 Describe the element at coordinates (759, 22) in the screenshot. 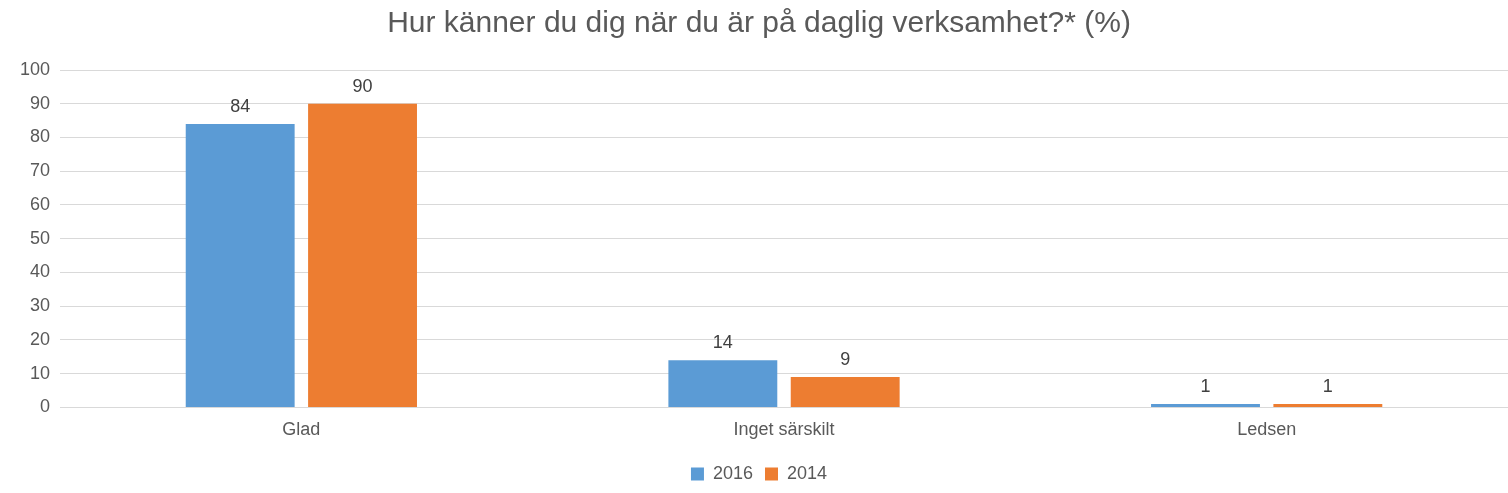

I see `chart-title: Hur känner du dig när du är på daglig verksamhet?* (%)` at that location.